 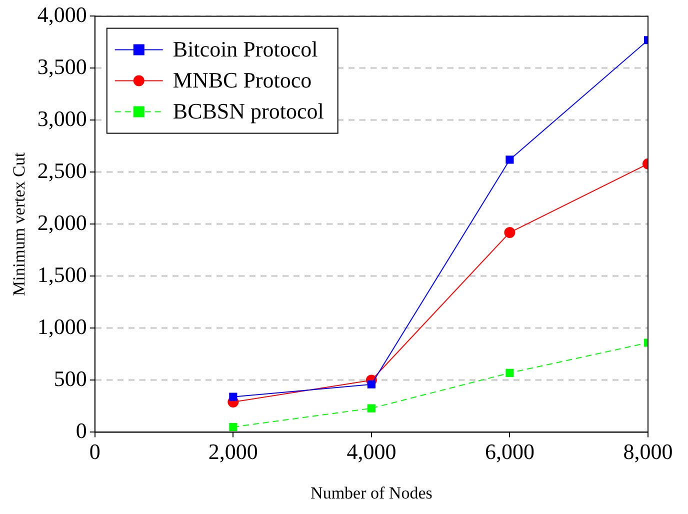 I want to click on y-tick-label: 2,000, so click(x=62, y=222).